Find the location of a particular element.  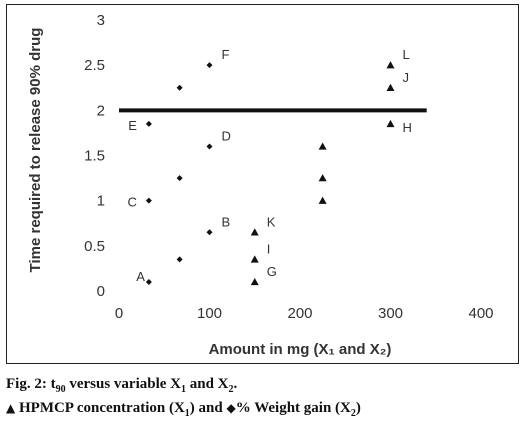

x-axis-title: Amount in mg (X₁ and X₂) is located at coordinates (300, 349).